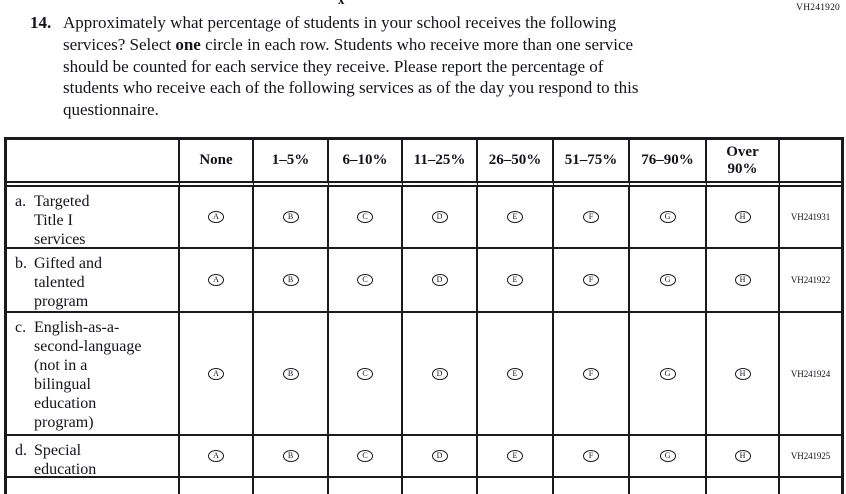  I want to click on option-cell-a-g: G, so click(668, 218).